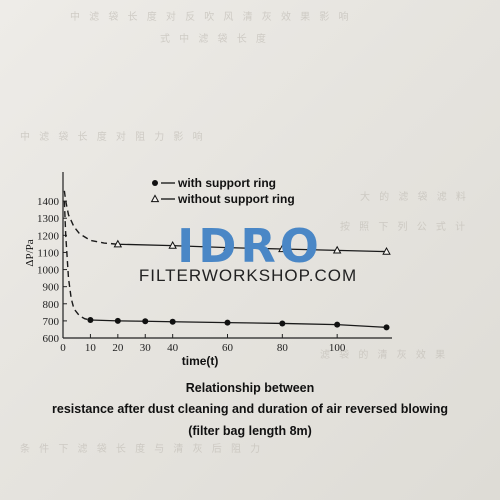 The image size is (500, 500). Describe the element at coordinates (48, 202) in the screenshot. I see `y-tick-label: 1400` at that location.